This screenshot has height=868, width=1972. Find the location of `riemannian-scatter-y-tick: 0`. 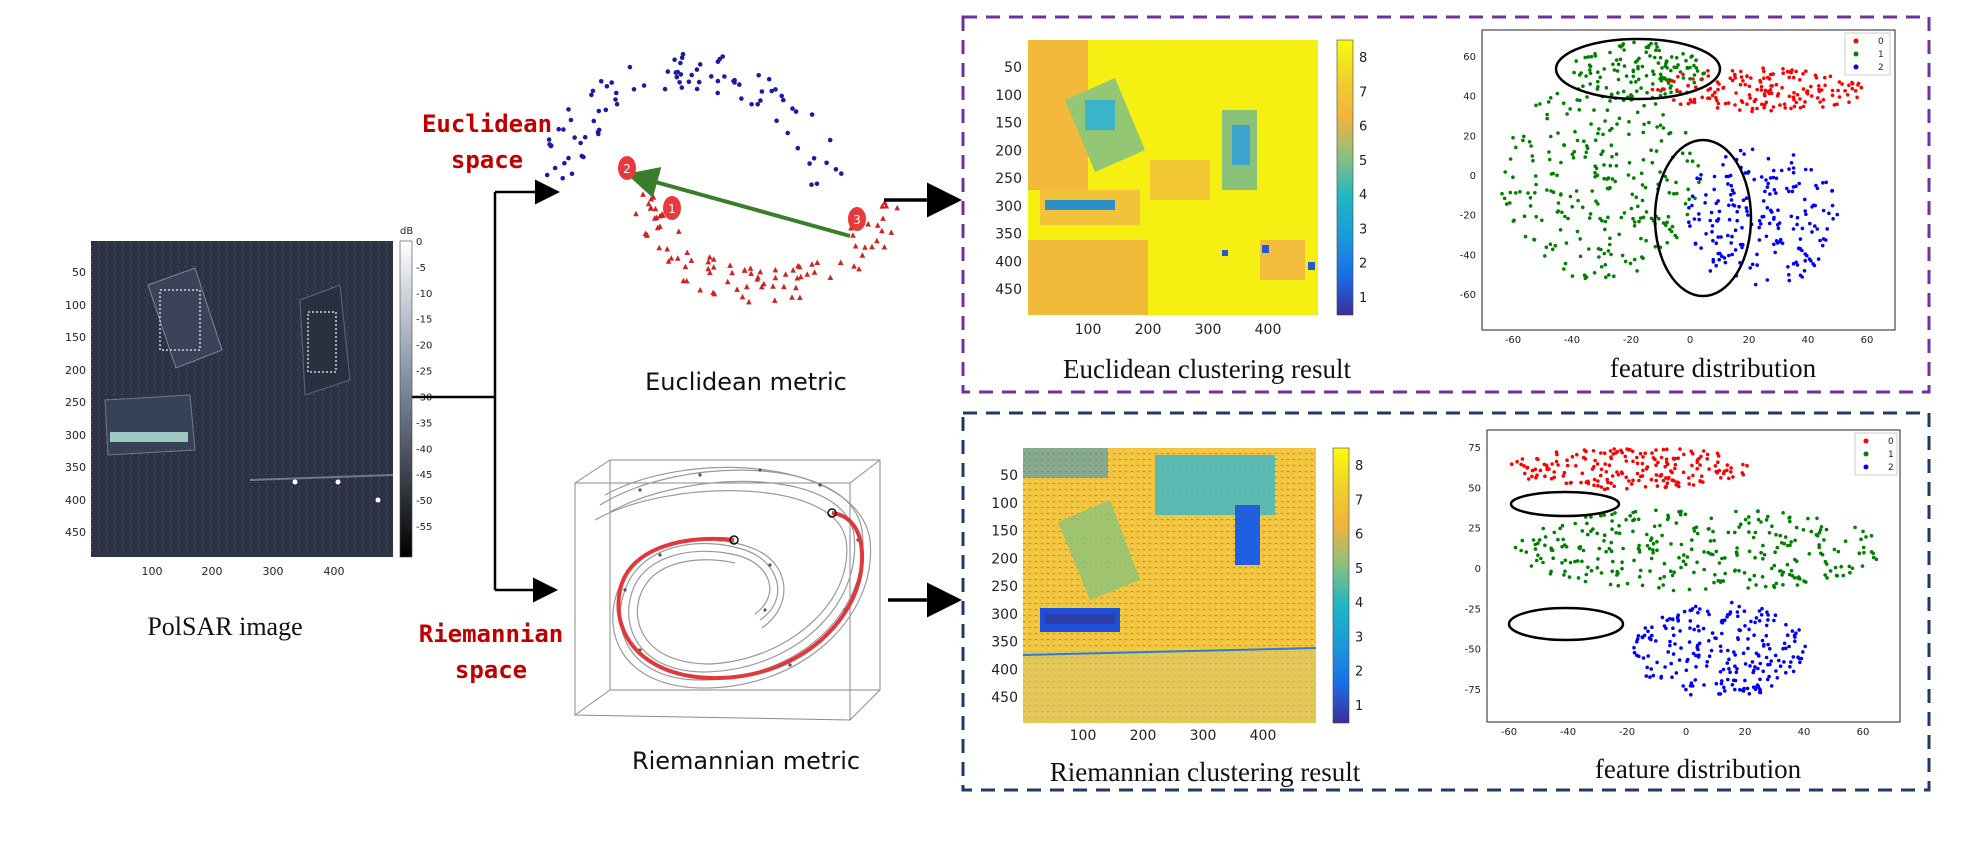

riemannian-scatter-y-tick: 0 is located at coordinates (1478, 569).